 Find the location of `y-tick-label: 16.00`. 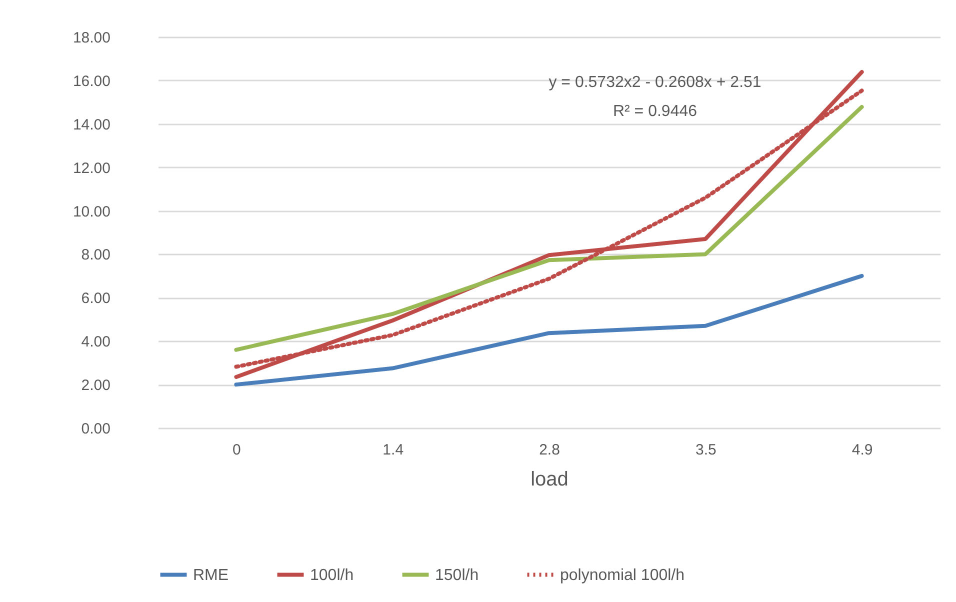

y-tick-label: 16.00 is located at coordinates (91, 81).